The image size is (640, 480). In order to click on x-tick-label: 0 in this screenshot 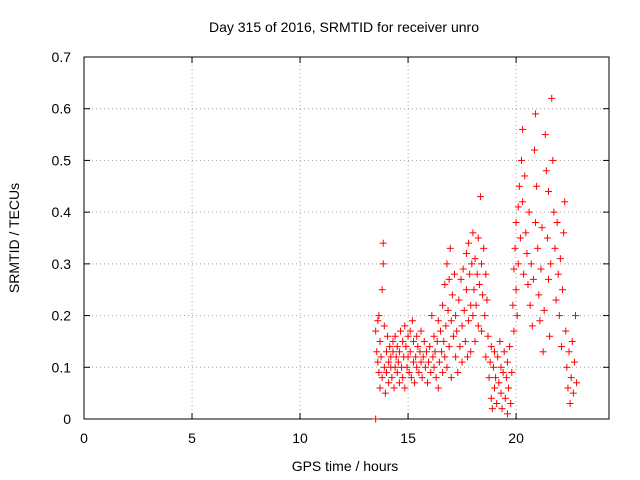, I will do `click(84, 438)`.